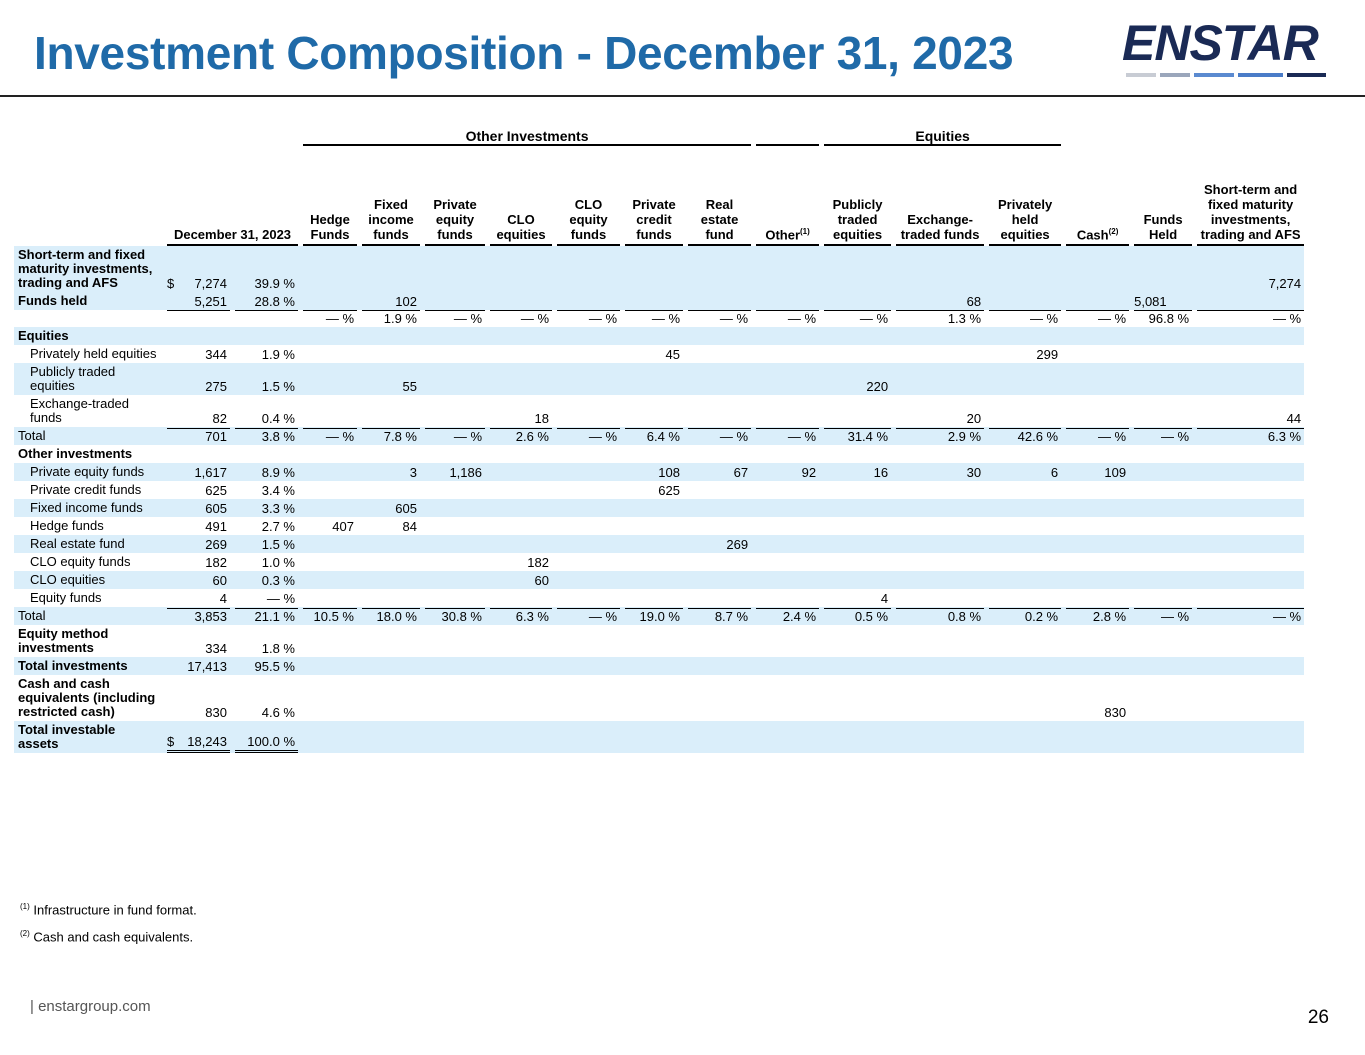 This screenshot has height=1055, width=1365. What do you see at coordinates (388, 508) in the screenshot?
I see `cell: 605` at bounding box center [388, 508].